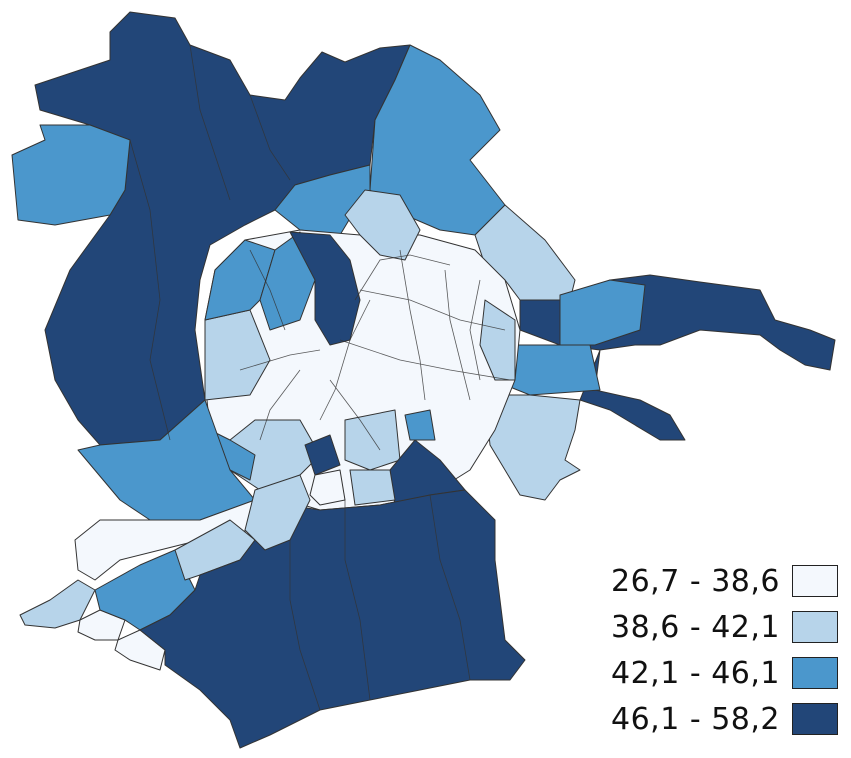 The height and width of the screenshot is (758, 851). I want to click on legend-item: 42,1 - 46,1, so click(718, 673).